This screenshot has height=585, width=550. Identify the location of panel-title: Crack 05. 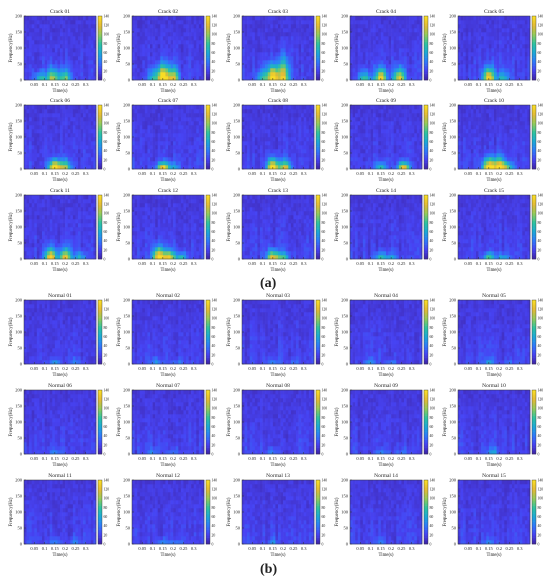
(494, 12).